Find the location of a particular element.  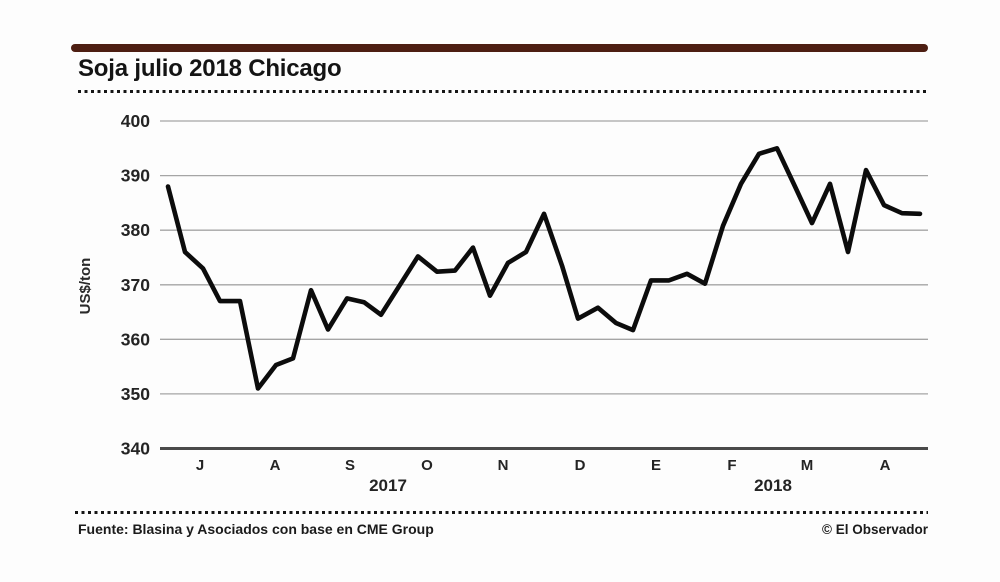

y-tick-label: 340 is located at coordinates (135, 449).